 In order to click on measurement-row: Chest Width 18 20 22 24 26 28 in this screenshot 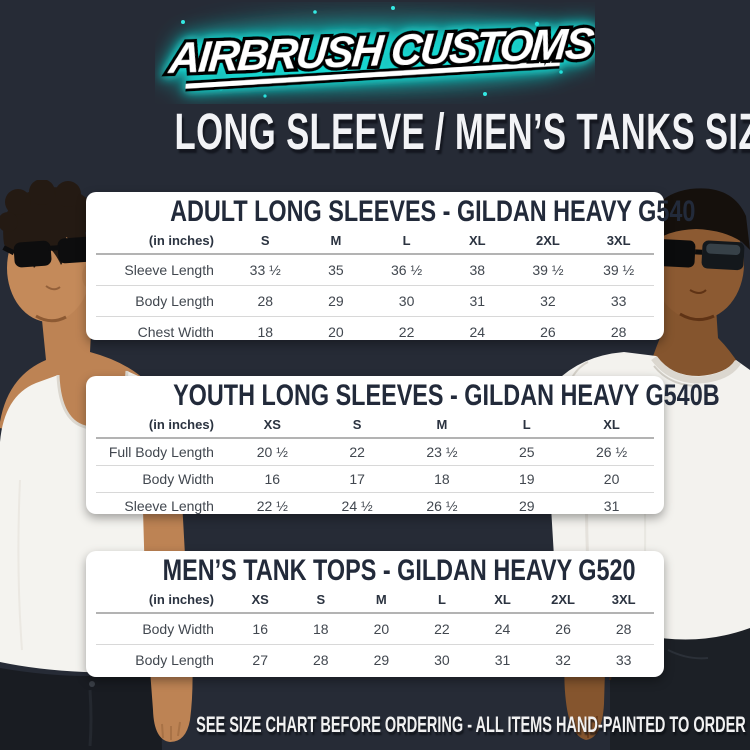, I will do `click(375, 331)`.